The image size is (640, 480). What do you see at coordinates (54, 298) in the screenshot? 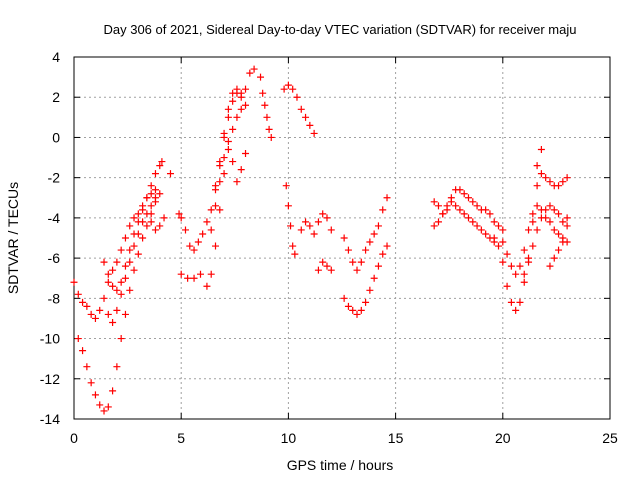
I see `y-tick-label: -8` at bounding box center [54, 298].